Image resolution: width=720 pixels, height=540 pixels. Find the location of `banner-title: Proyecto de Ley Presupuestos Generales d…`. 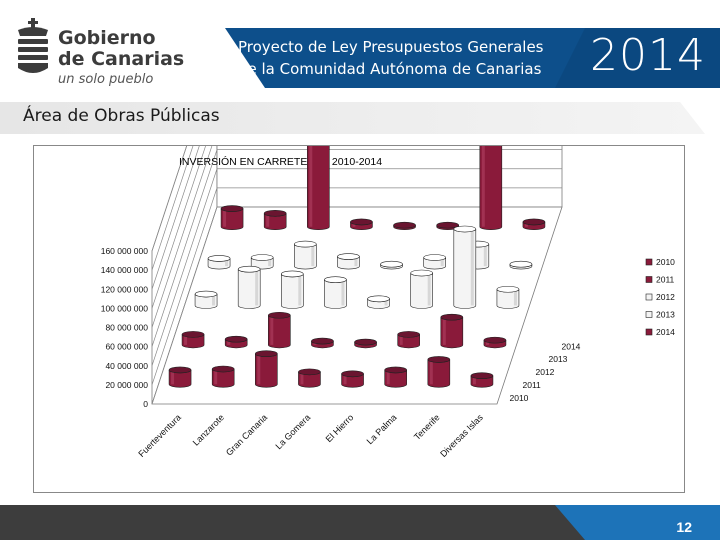

banner-title: Proyecto de Ley Presupuestos Generales d… is located at coordinates (391, 58).